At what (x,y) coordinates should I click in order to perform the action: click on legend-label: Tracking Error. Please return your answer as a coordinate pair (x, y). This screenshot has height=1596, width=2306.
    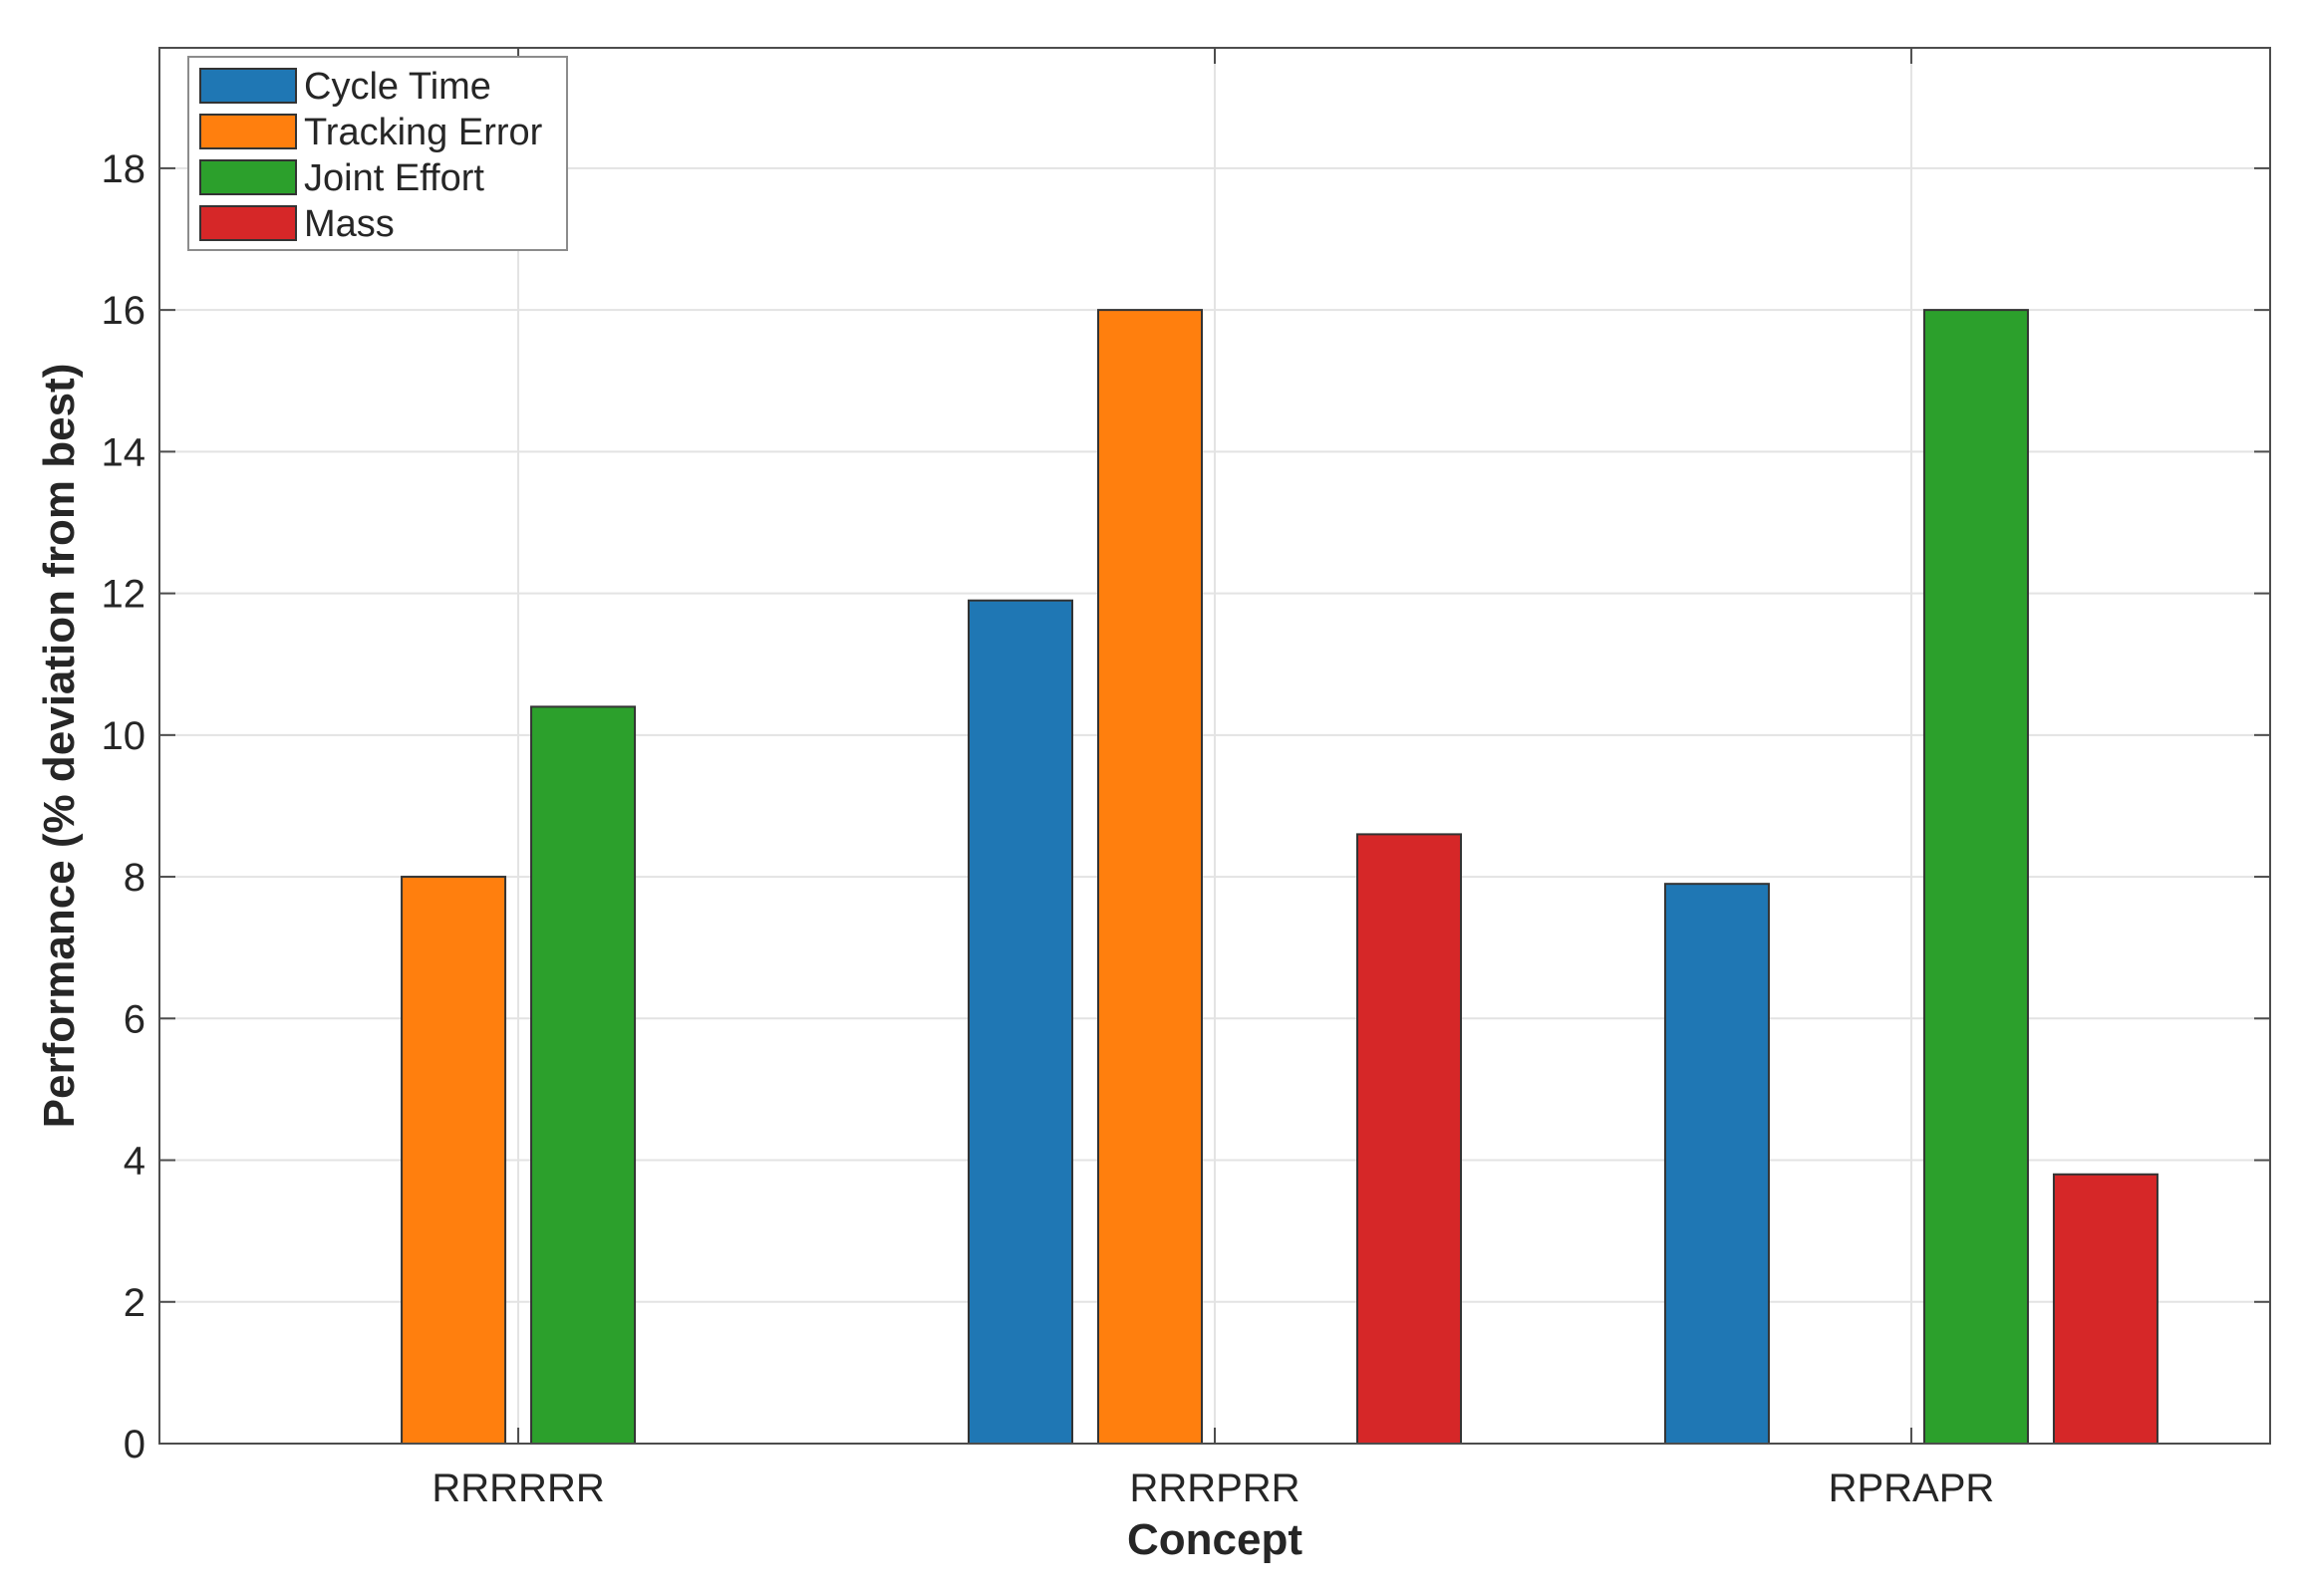
    Looking at the image, I should click on (423, 132).